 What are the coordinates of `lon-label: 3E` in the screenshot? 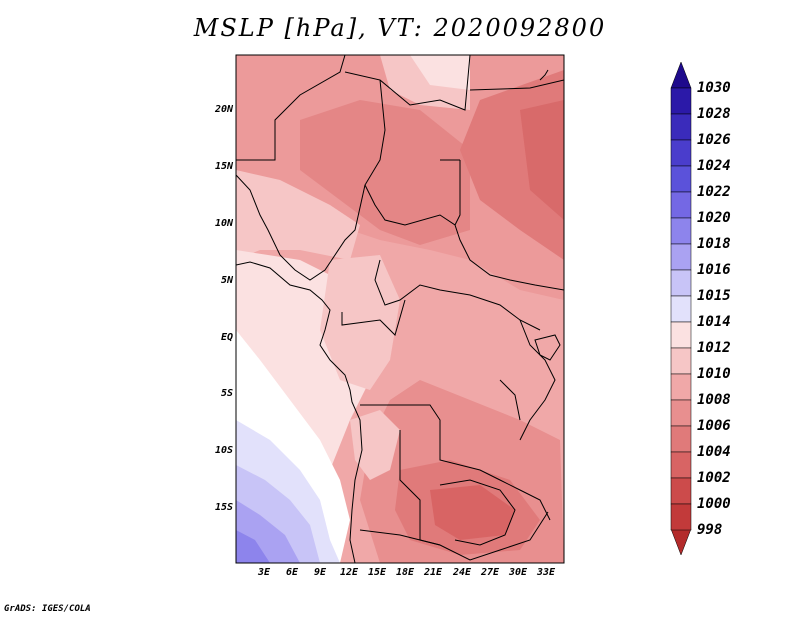 It's located at (264, 572).